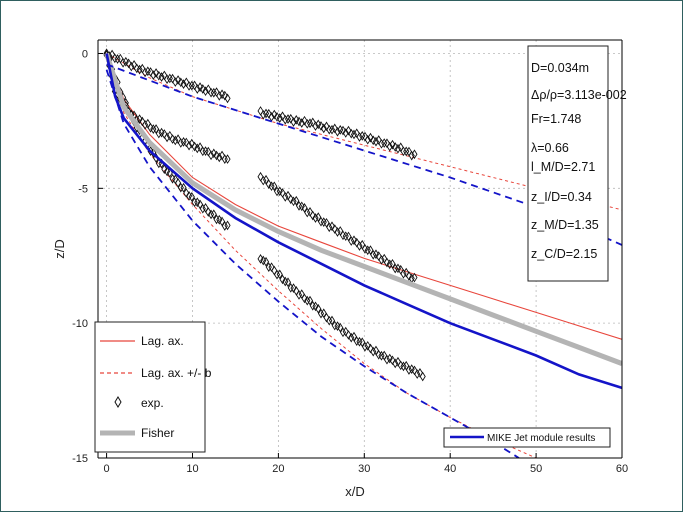  Describe the element at coordinates (192, 469) in the screenshot. I see `x-tick-label-1: 10` at that location.